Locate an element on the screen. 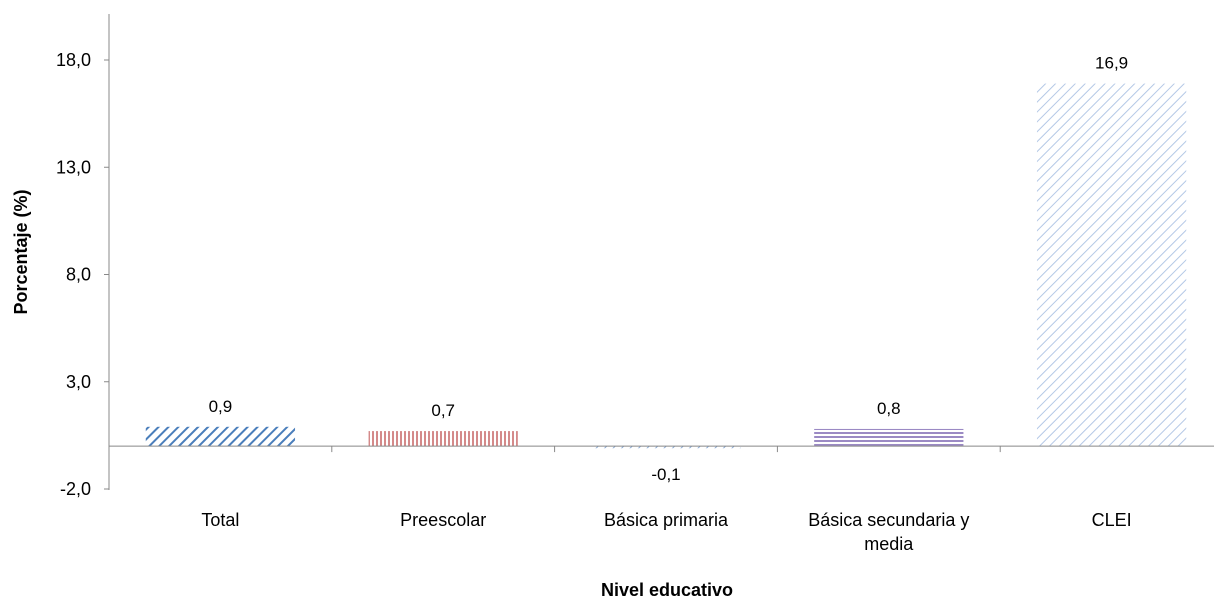 This screenshot has height=605, width=1214. data-label: 0,7 is located at coordinates (443, 410).